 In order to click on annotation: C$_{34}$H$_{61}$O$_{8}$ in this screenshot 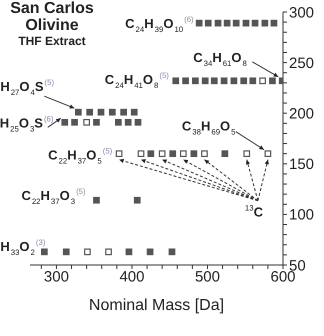, I will do `click(220, 59)`.